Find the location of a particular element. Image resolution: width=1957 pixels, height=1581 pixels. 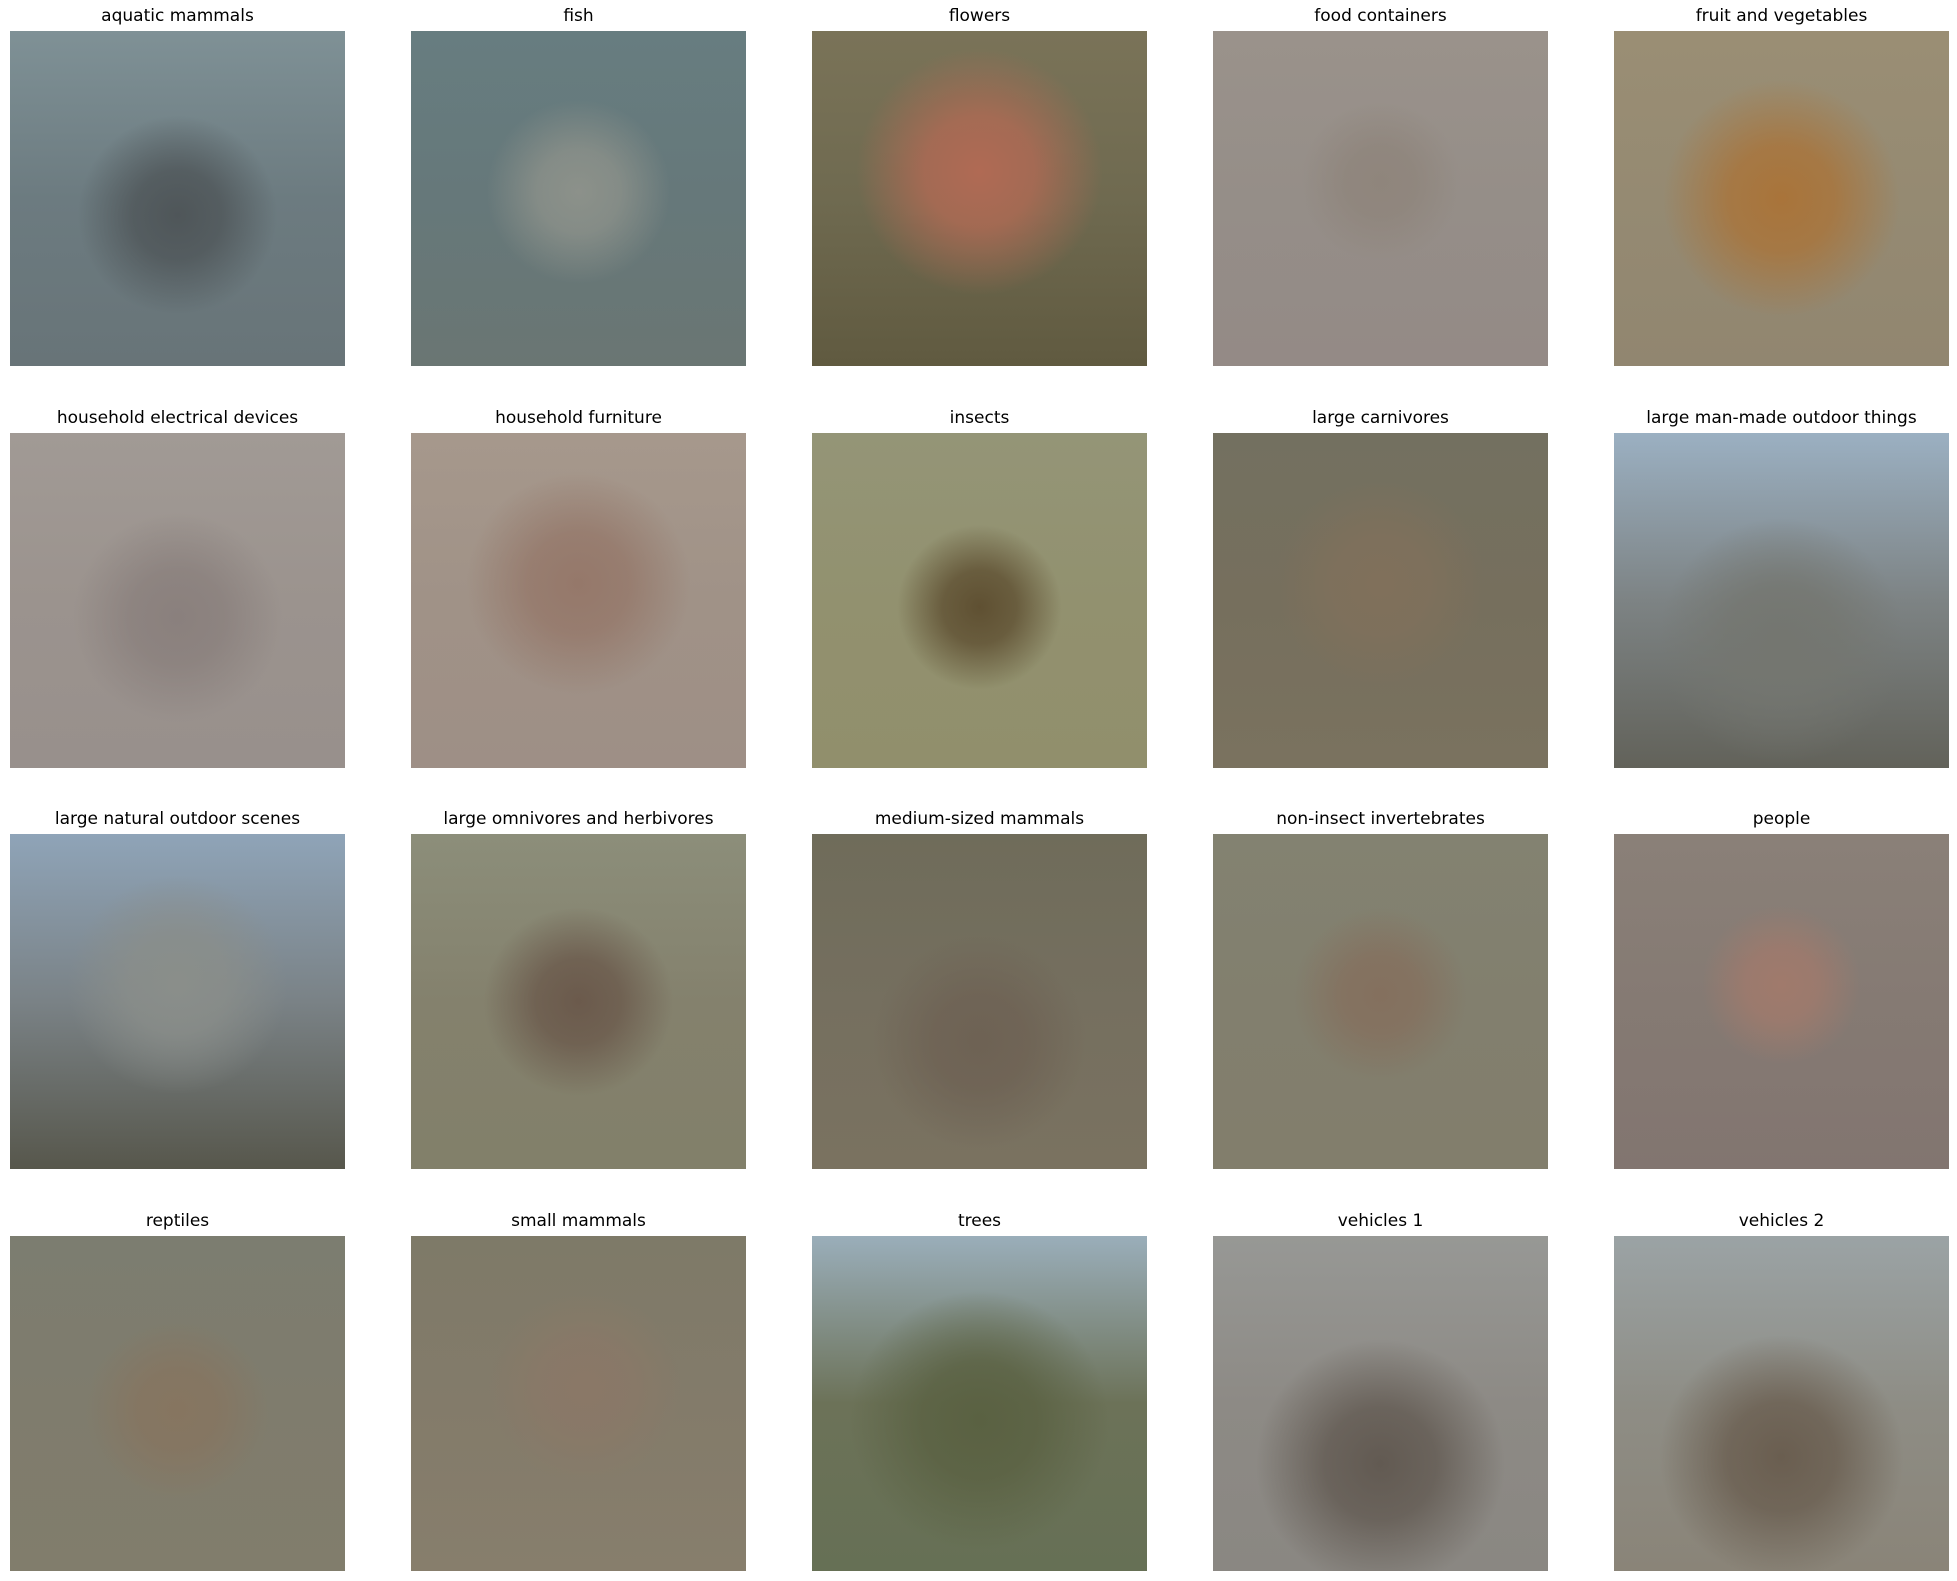

image-panel: non-insect invertebrates is located at coordinates (1380, 988).